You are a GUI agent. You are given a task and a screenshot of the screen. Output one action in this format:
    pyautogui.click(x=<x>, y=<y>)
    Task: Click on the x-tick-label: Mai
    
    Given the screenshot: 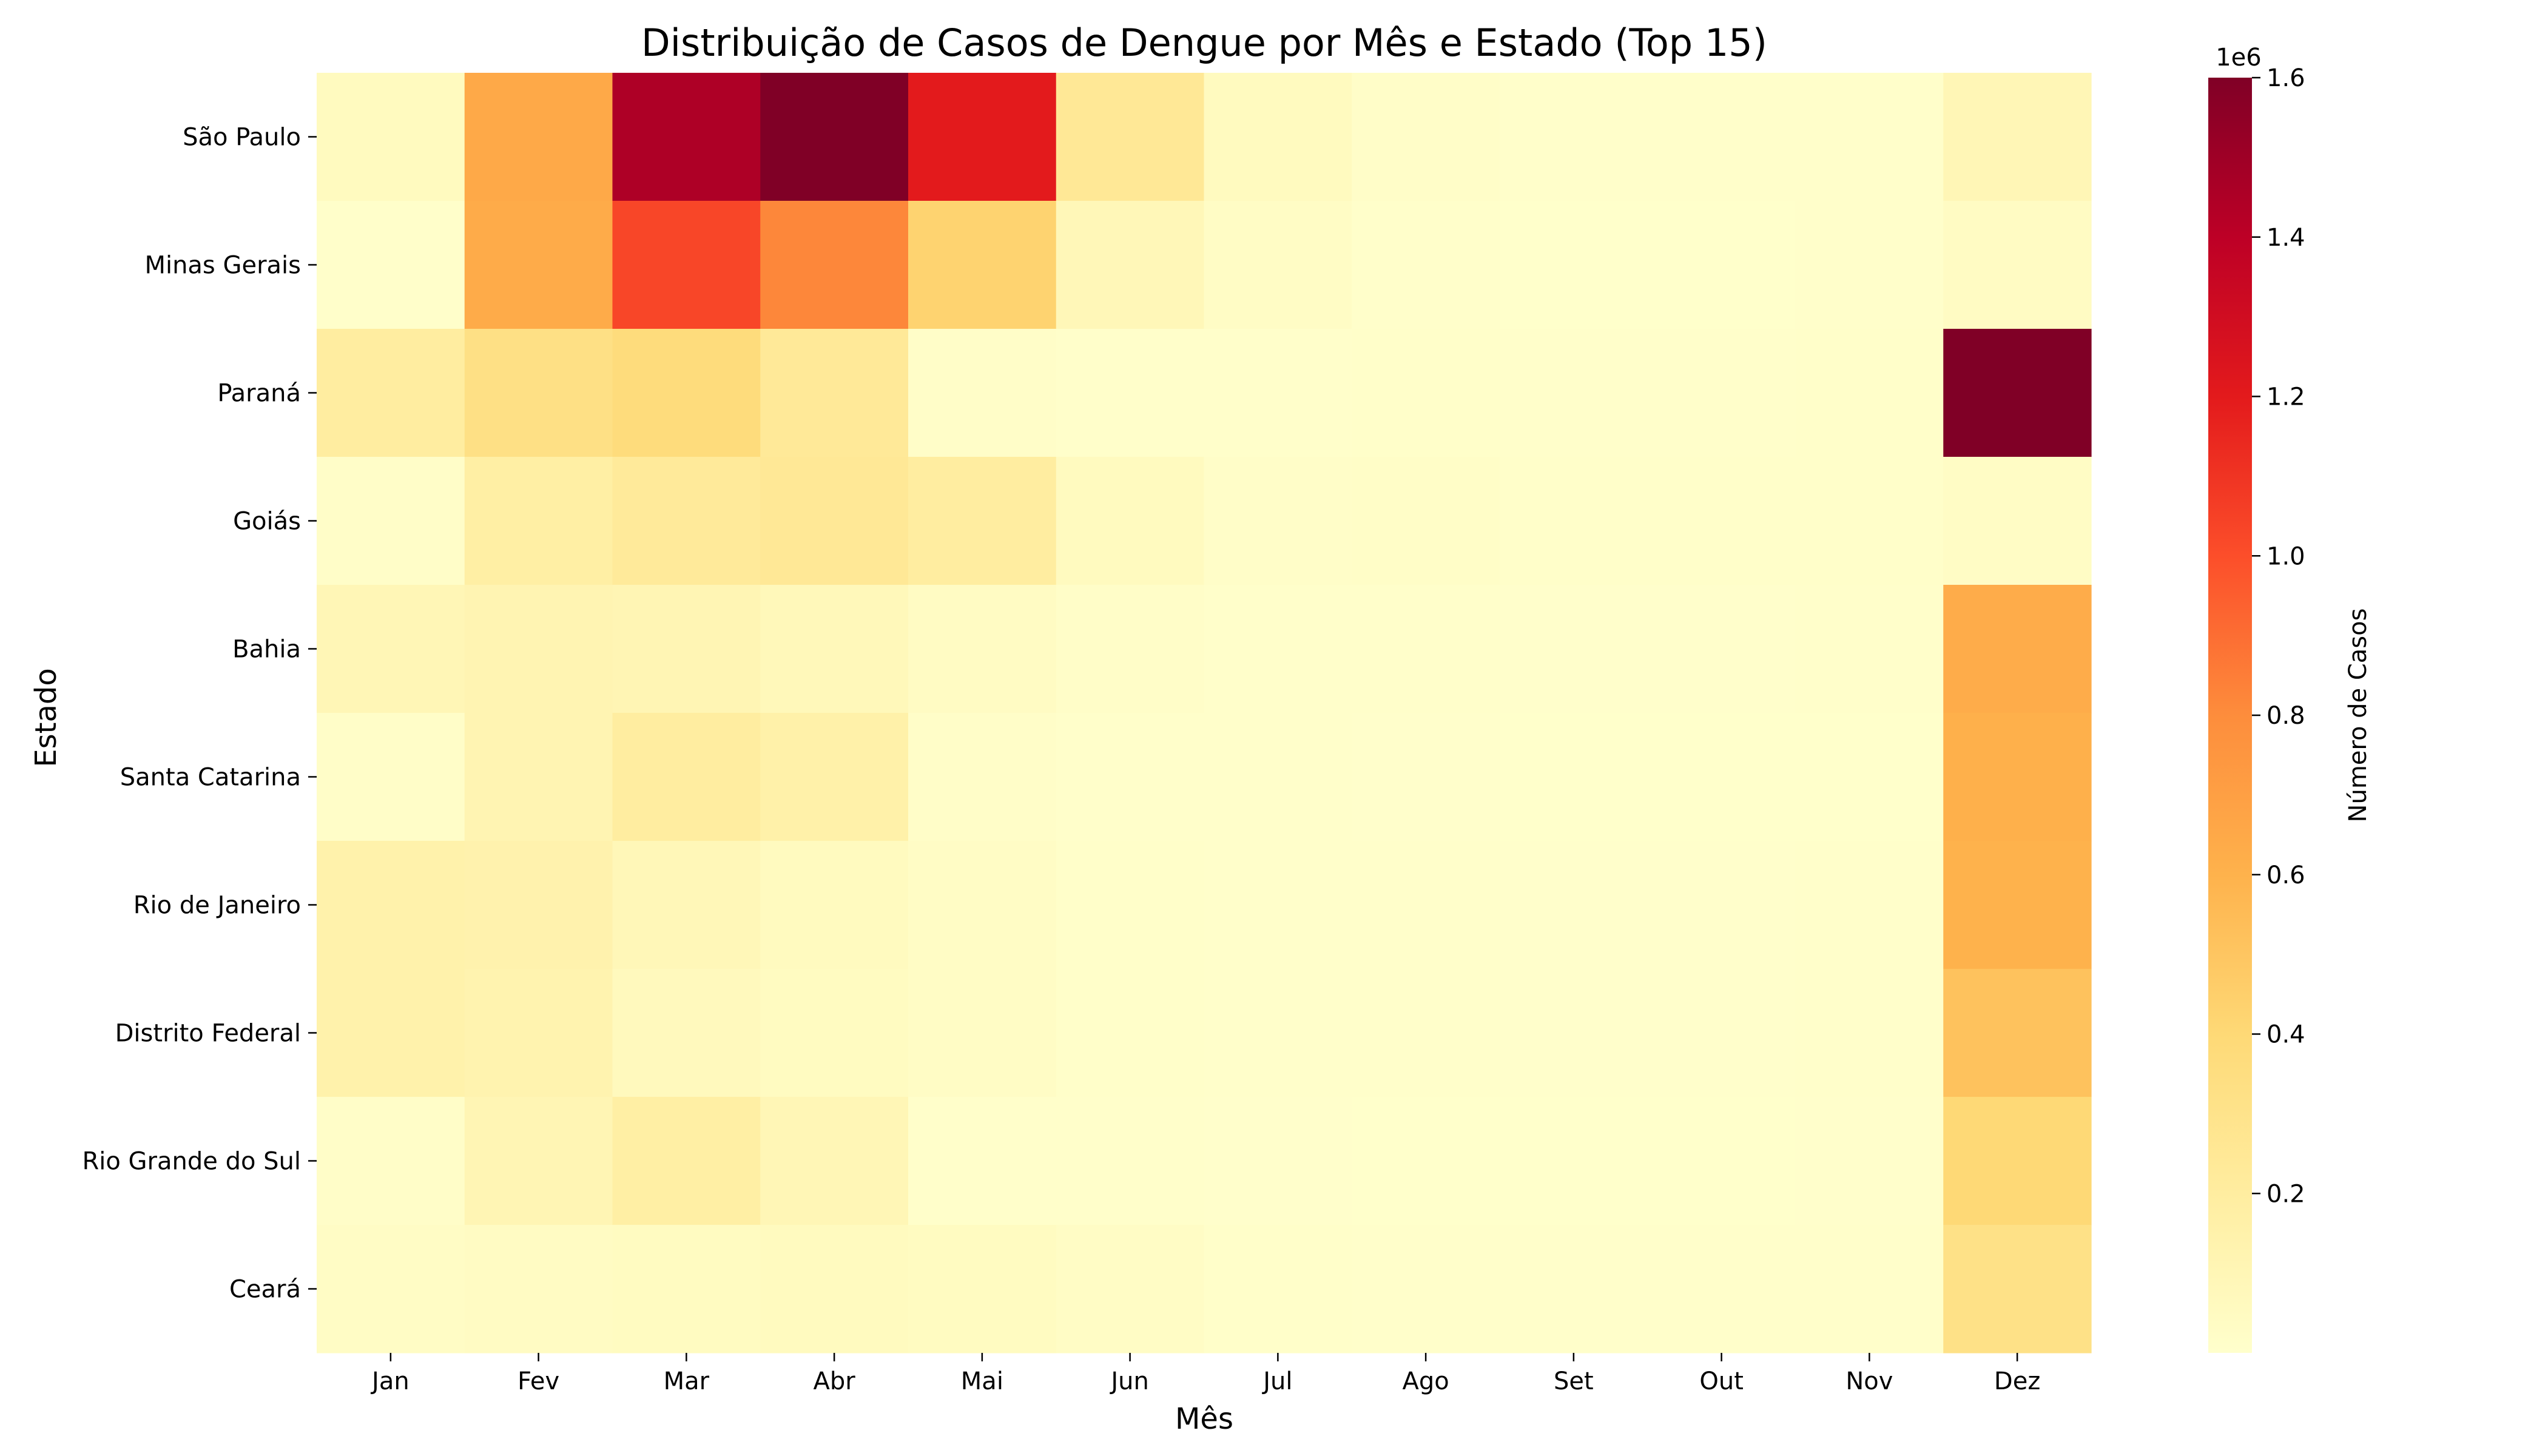 What is the action you would take?
    pyautogui.click(x=982, y=1381)
    